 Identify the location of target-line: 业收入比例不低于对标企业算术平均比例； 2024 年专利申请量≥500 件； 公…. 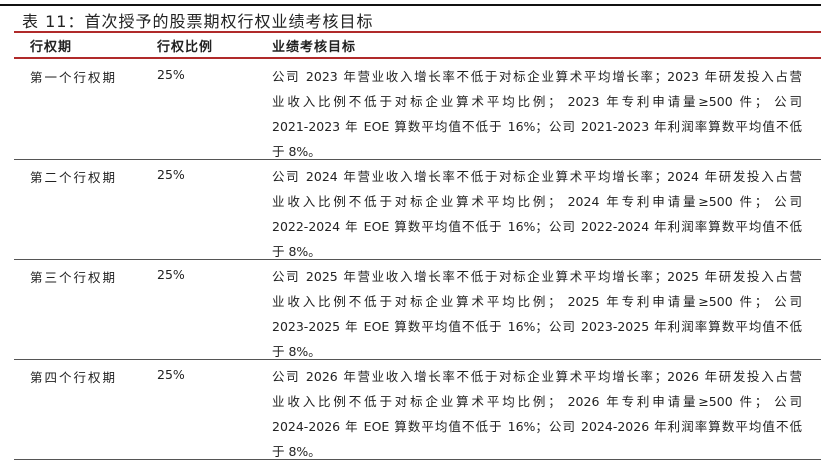
(537, 201).